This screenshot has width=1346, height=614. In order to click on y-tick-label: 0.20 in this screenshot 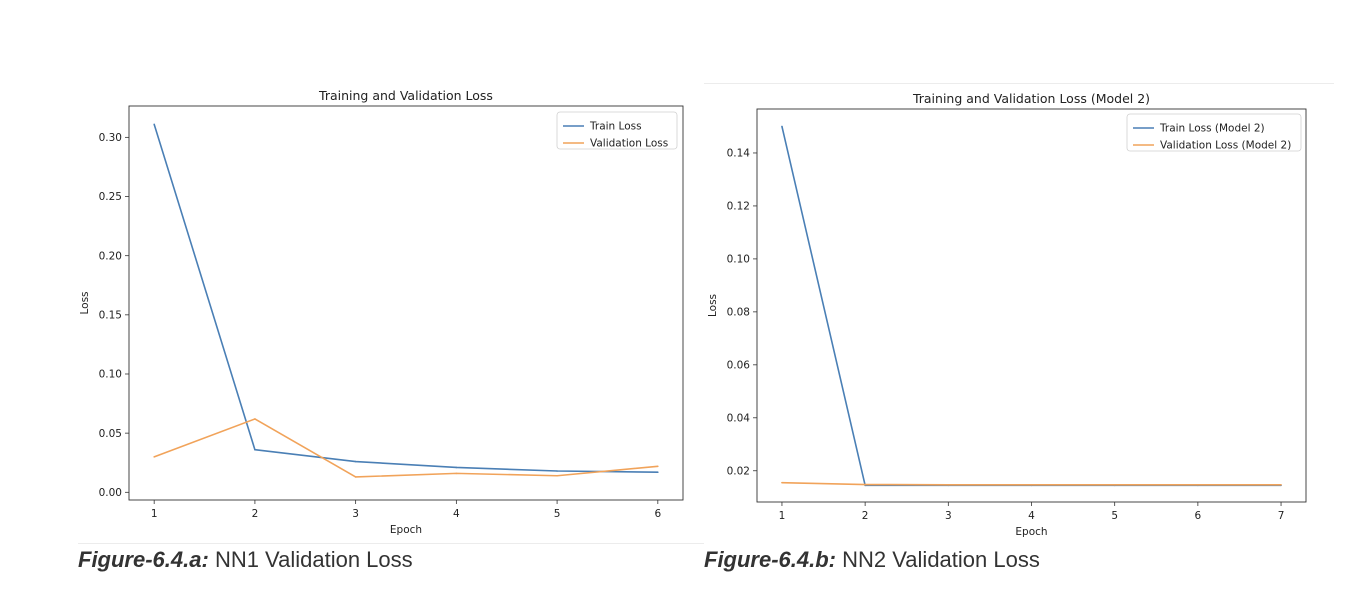, I will do `click(110, 256)`.